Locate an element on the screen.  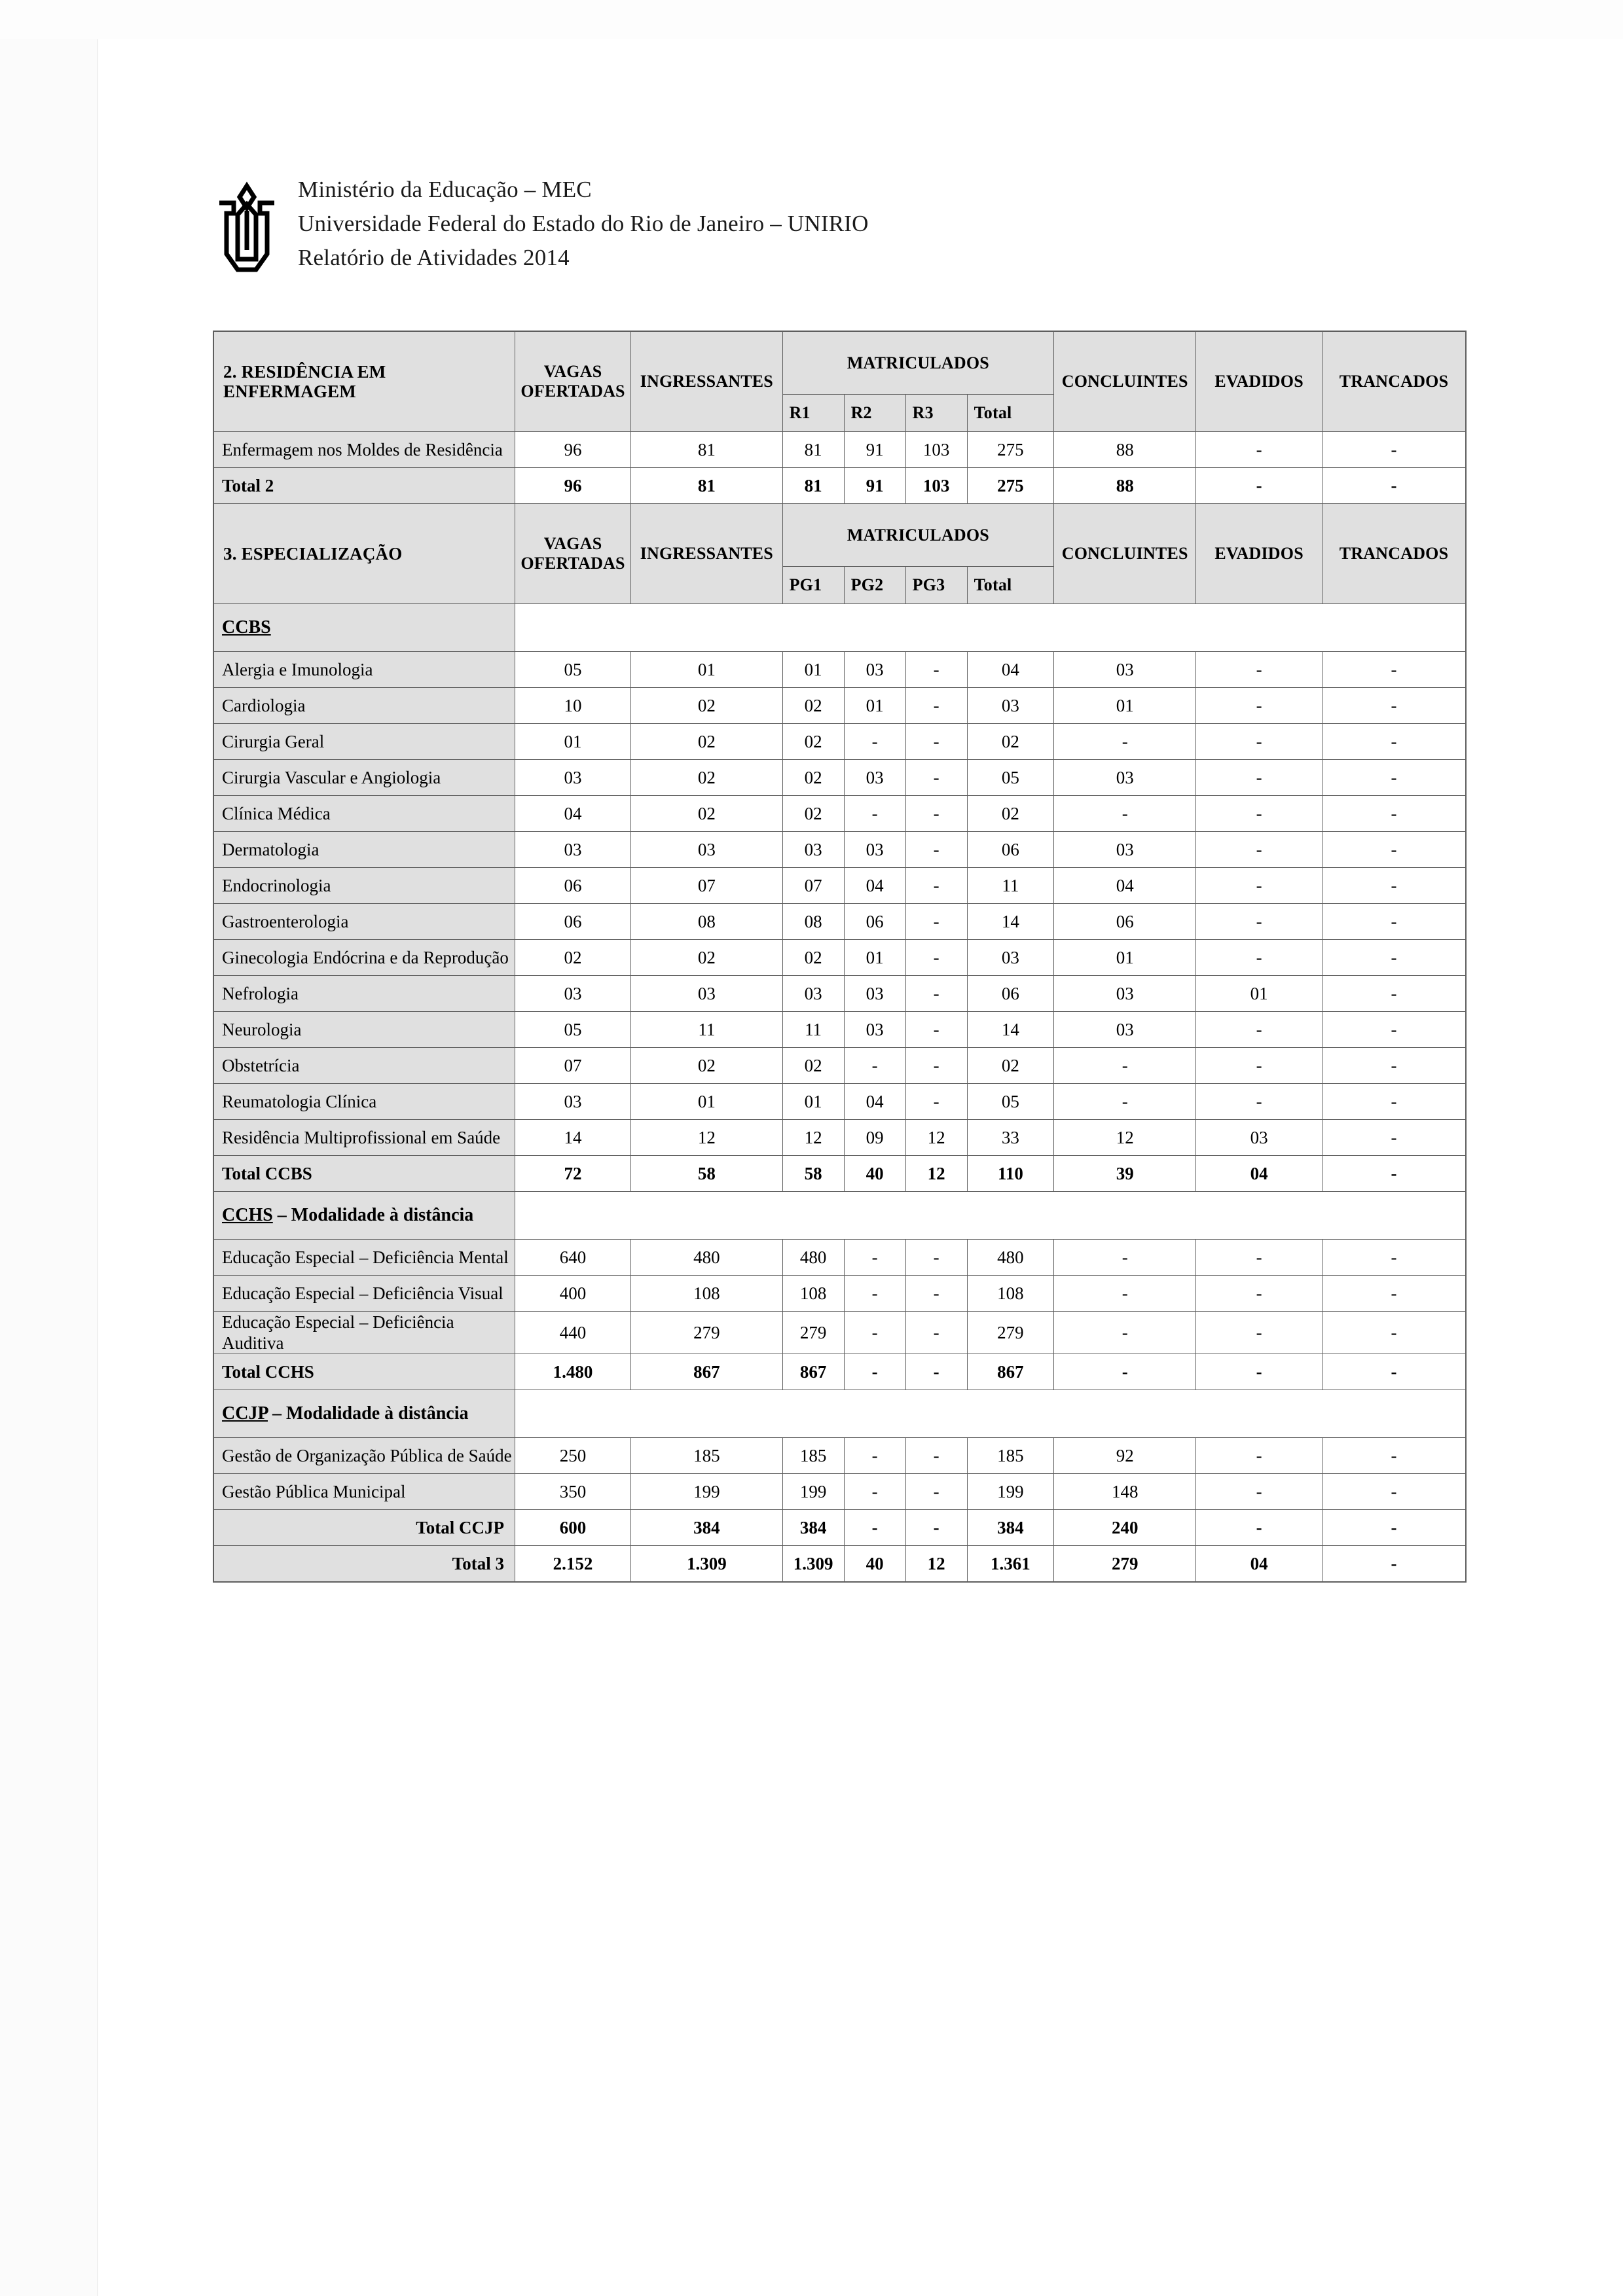
cell-ingressantes: 58 is located at coordinates (706, 1173).